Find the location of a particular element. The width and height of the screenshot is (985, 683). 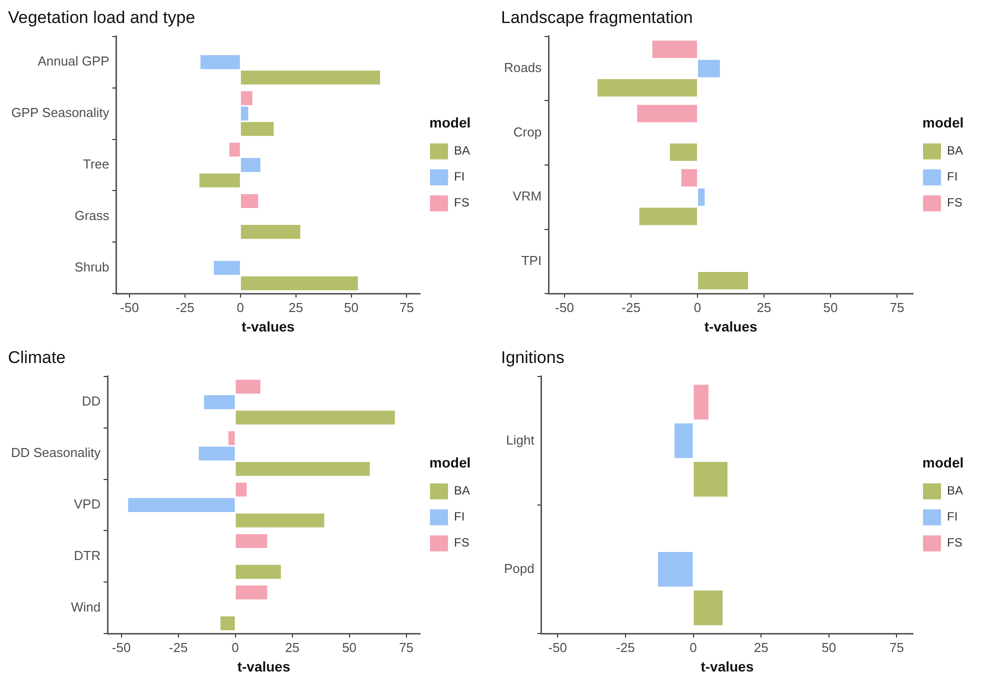

y-tick-label: GPP Seasonality is located at coordinates (60, 112).